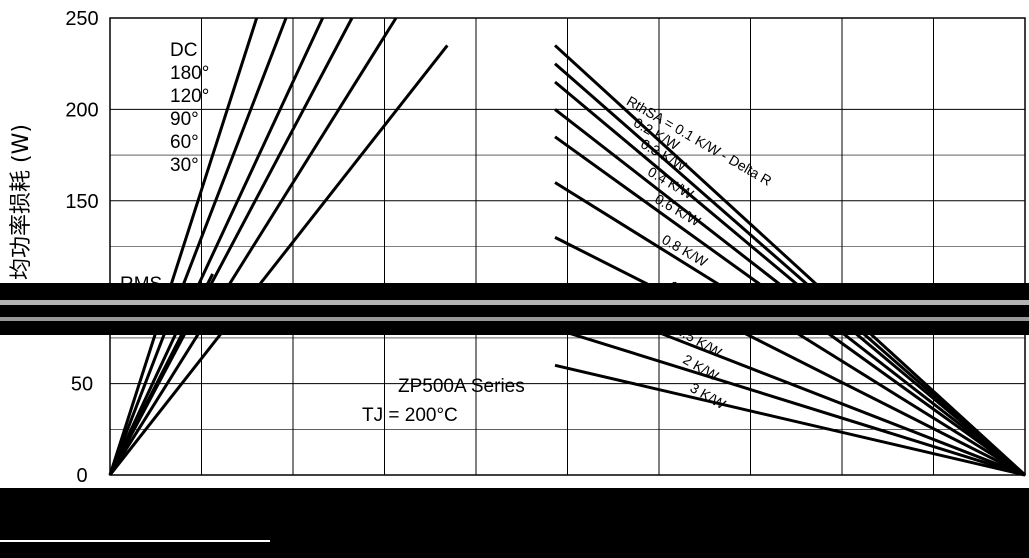 The height and width of the screenshot is (558, 1029). I want to click on bottom-band, so click(514, 523).